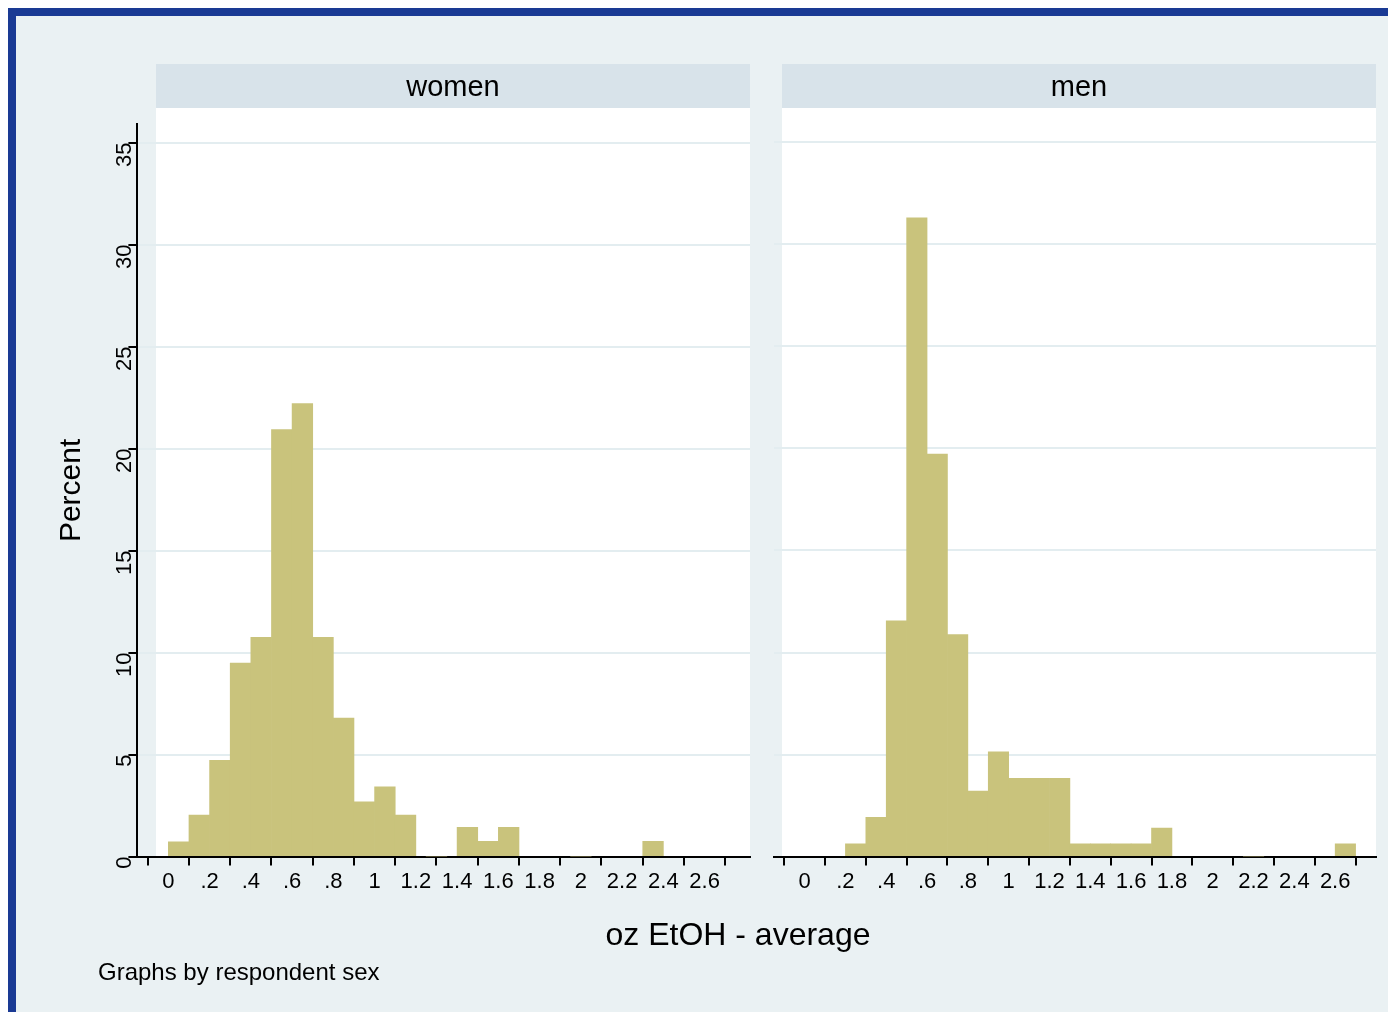 This screenshot has height=1020, width=1396. I want to click on chart-title: men, so click(1079, 86).